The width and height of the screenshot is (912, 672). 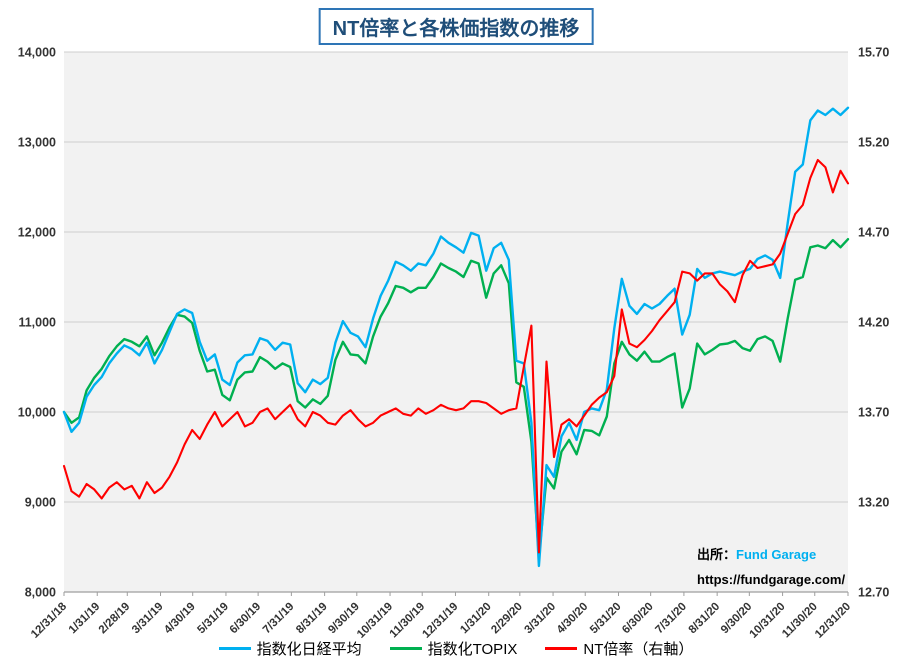 What do you see at coordinates (873, 593) in the screenshot?
I see `right-axis-tick-label: 12.70` at bounding box center [873, 593].